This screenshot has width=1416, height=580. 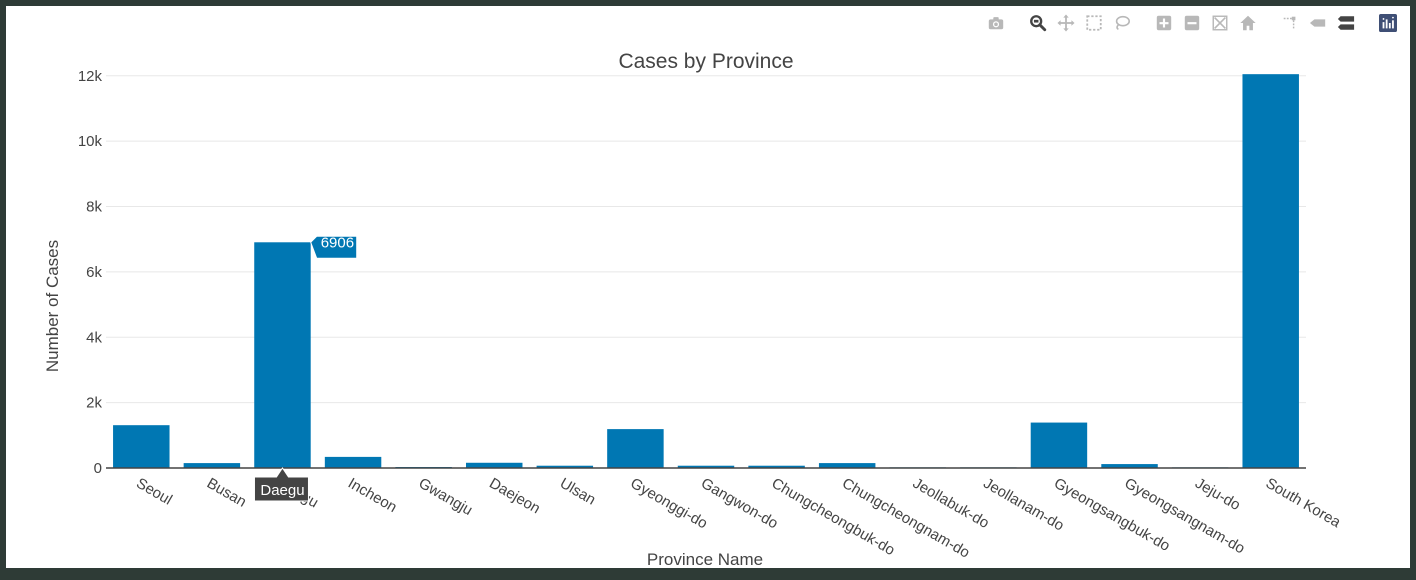 I want to click on bar-gyeongsangbuk-do, so click(x=1059, y=445).